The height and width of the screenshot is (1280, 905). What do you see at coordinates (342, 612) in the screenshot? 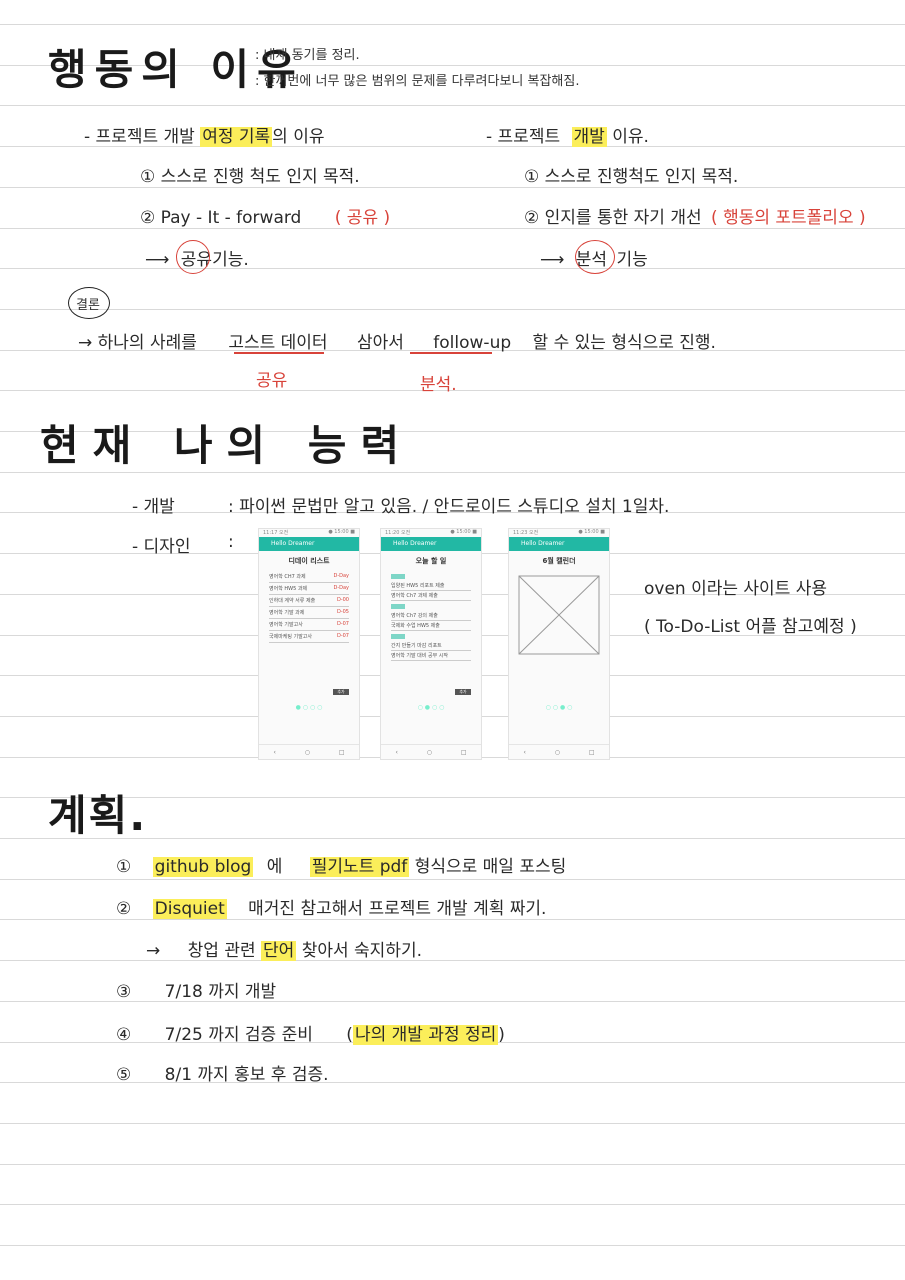
I see `dday-row-value: D-05` at bounding box center [342, 612].